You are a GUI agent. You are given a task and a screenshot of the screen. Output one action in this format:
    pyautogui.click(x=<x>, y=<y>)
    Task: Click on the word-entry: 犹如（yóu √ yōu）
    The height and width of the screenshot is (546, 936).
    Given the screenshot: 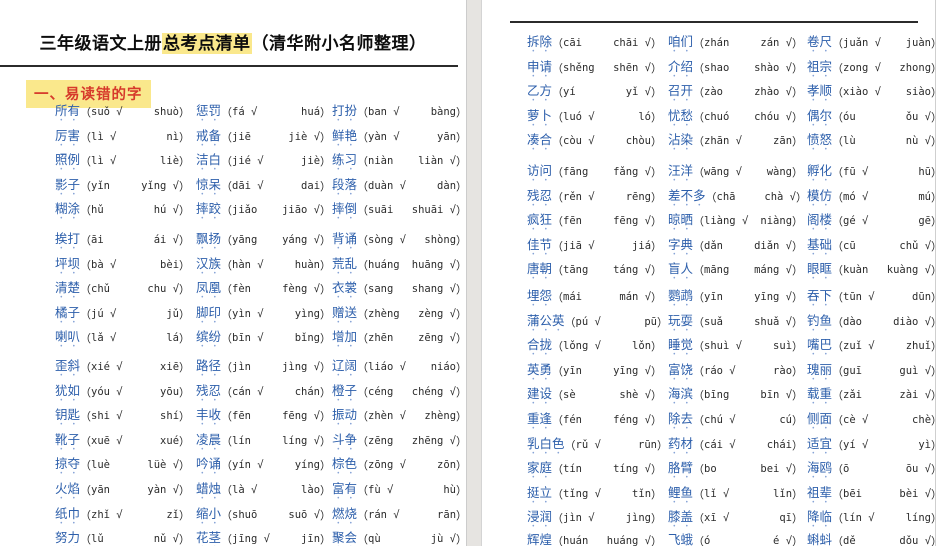 What is the action you would take?
    pyautogui.click(x=125, y=392)
    